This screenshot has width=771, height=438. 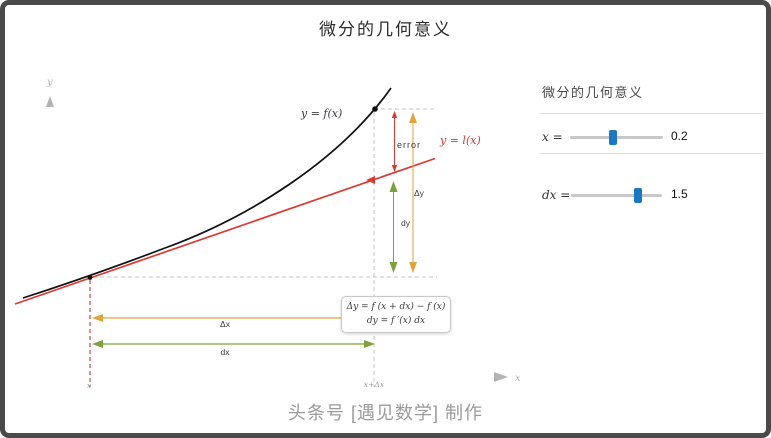 I want to click on tangent-label: y = l(x), so click(x=460, y=140).